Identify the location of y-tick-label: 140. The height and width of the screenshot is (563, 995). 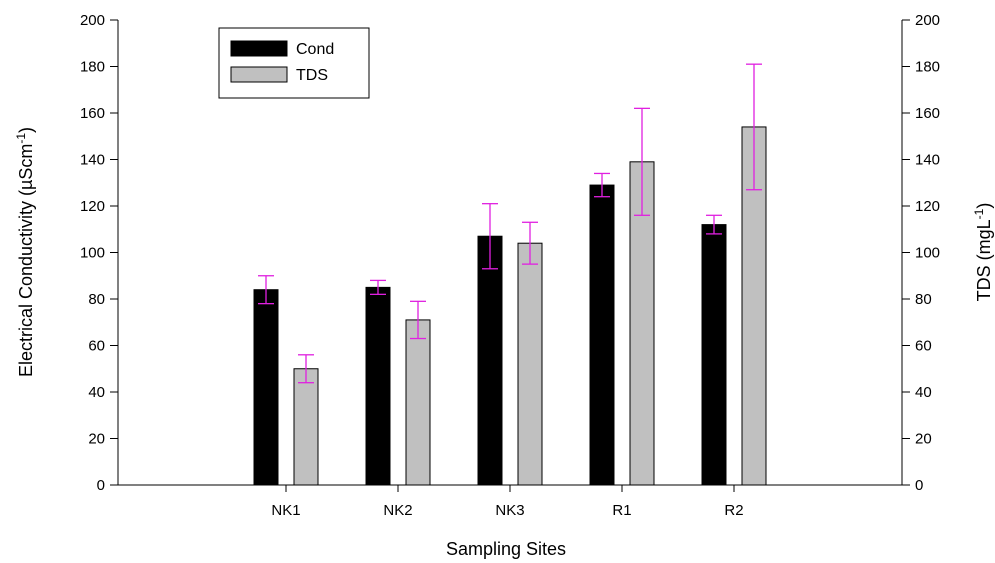
(92, 160).